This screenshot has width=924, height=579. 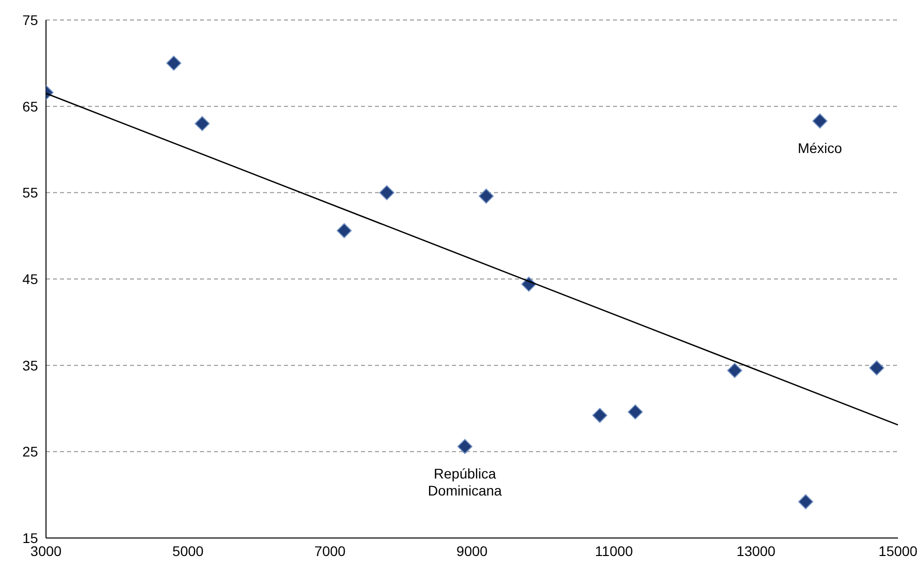 What do you see at coordinates (188, 550) in the screenshot?
I see `x-tick-label: 5000` at bounding box center [188, 550].